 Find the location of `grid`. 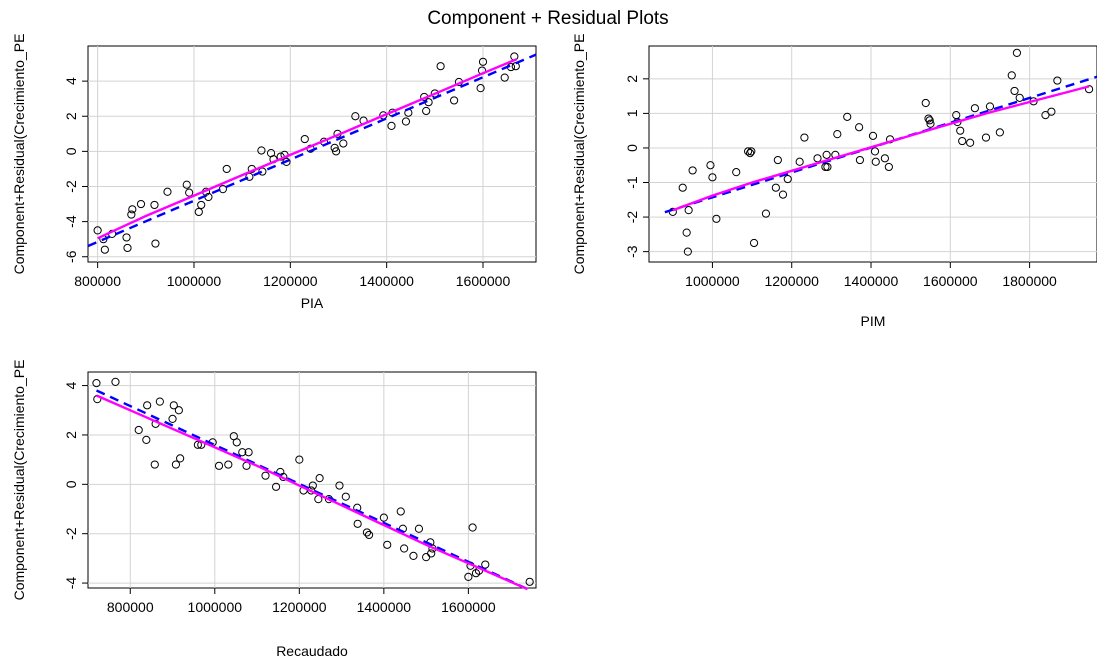

grid is located at coordinates (873, 154).